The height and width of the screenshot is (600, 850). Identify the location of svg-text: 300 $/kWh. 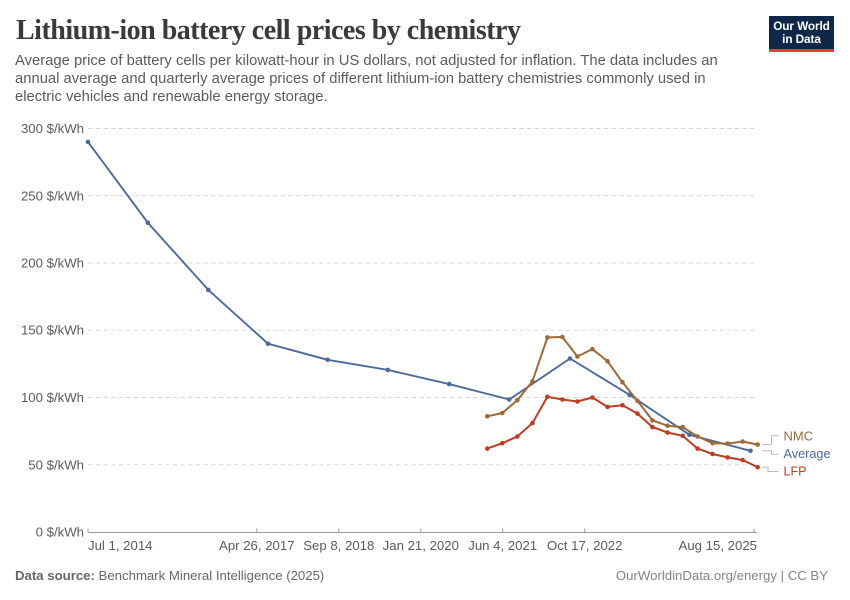
(52, 128).